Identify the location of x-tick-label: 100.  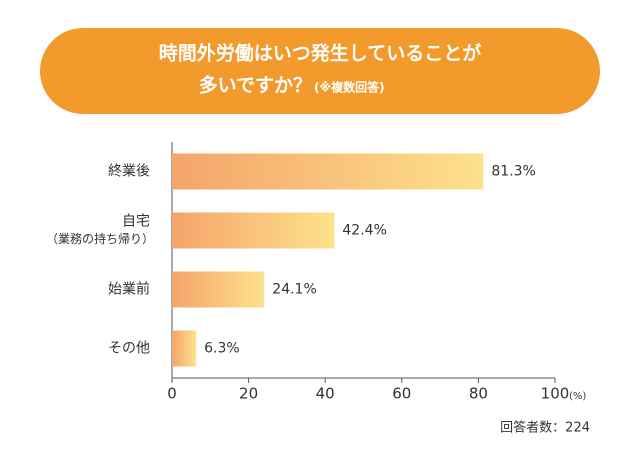
(555, 394).